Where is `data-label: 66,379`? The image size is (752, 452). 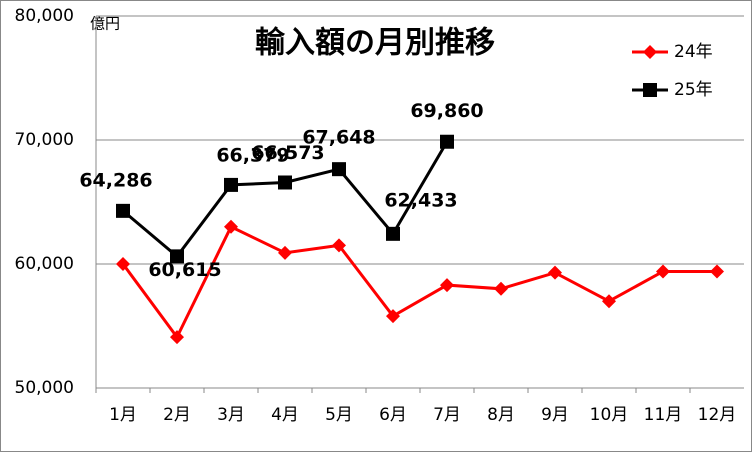
data-label: 66,379 is located at coordinates (252, 155).